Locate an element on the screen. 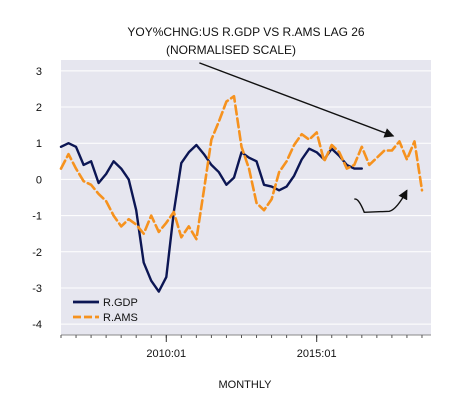 This screenshot has width=450, height=419. legend-label: R.GDP is located at coordinates (120, 303).